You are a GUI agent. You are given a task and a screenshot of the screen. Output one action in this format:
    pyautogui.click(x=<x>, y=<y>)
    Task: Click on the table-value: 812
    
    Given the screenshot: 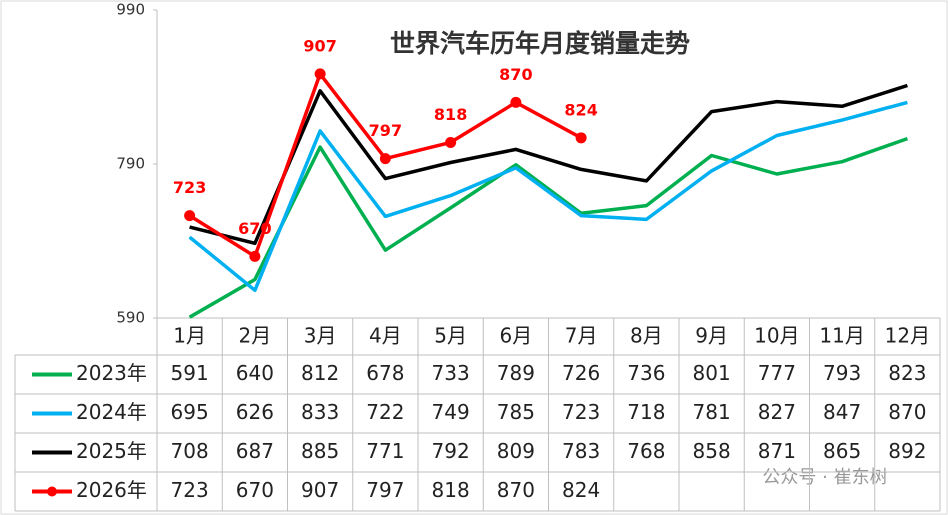 What is the action you would take?
    pyautogui.click(x=320, y=373)
    